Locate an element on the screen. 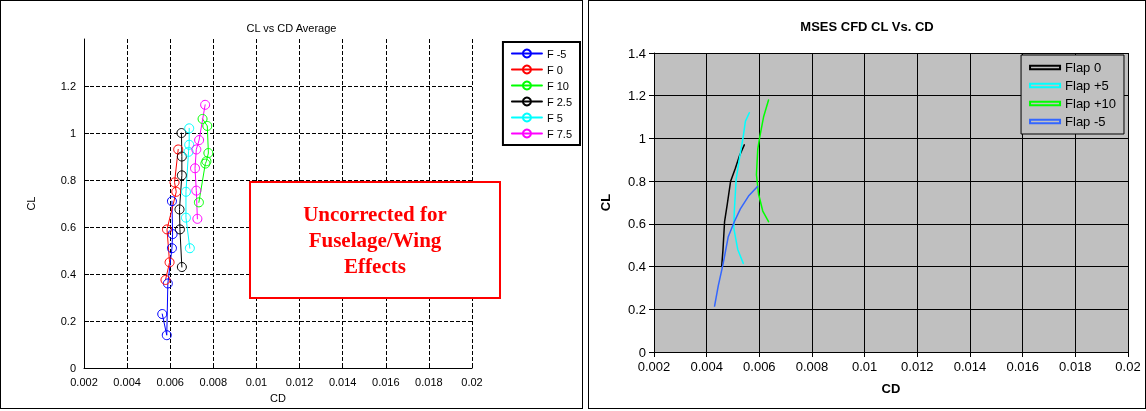 Image resolution: width=1146 pixels, height=411 pixels. legend-label: F -5 is located at coordinates (556, 53).